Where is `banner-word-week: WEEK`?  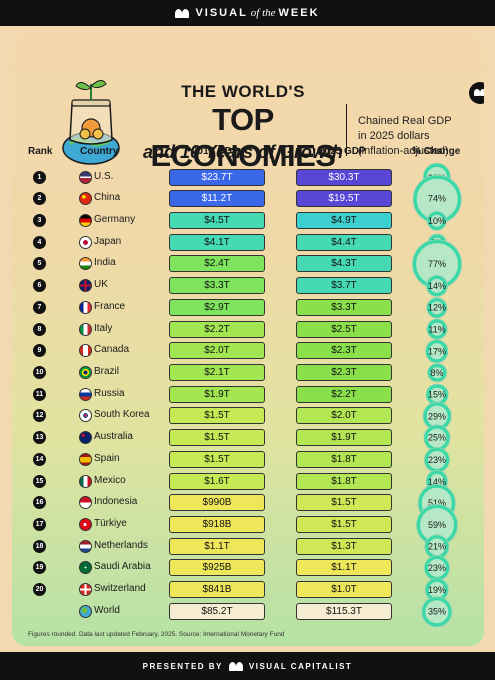 banner-word-week: WEEK is located at coordinates (299, 13).